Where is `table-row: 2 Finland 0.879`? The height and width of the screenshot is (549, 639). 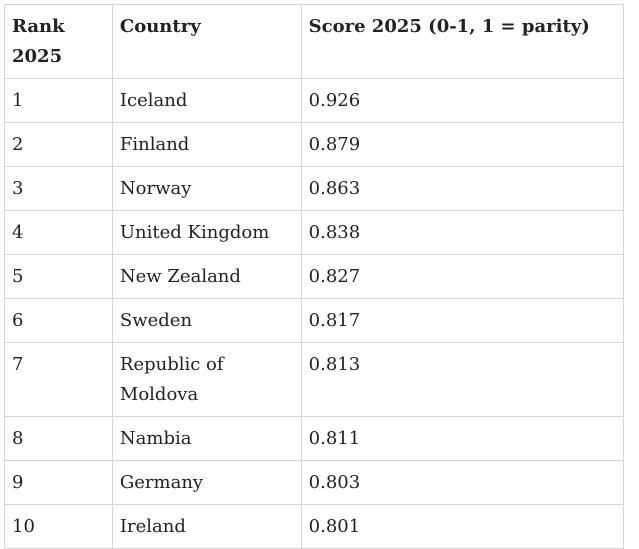 table-row: 2 Finland 0.879 is located at coordinates (314, 144).